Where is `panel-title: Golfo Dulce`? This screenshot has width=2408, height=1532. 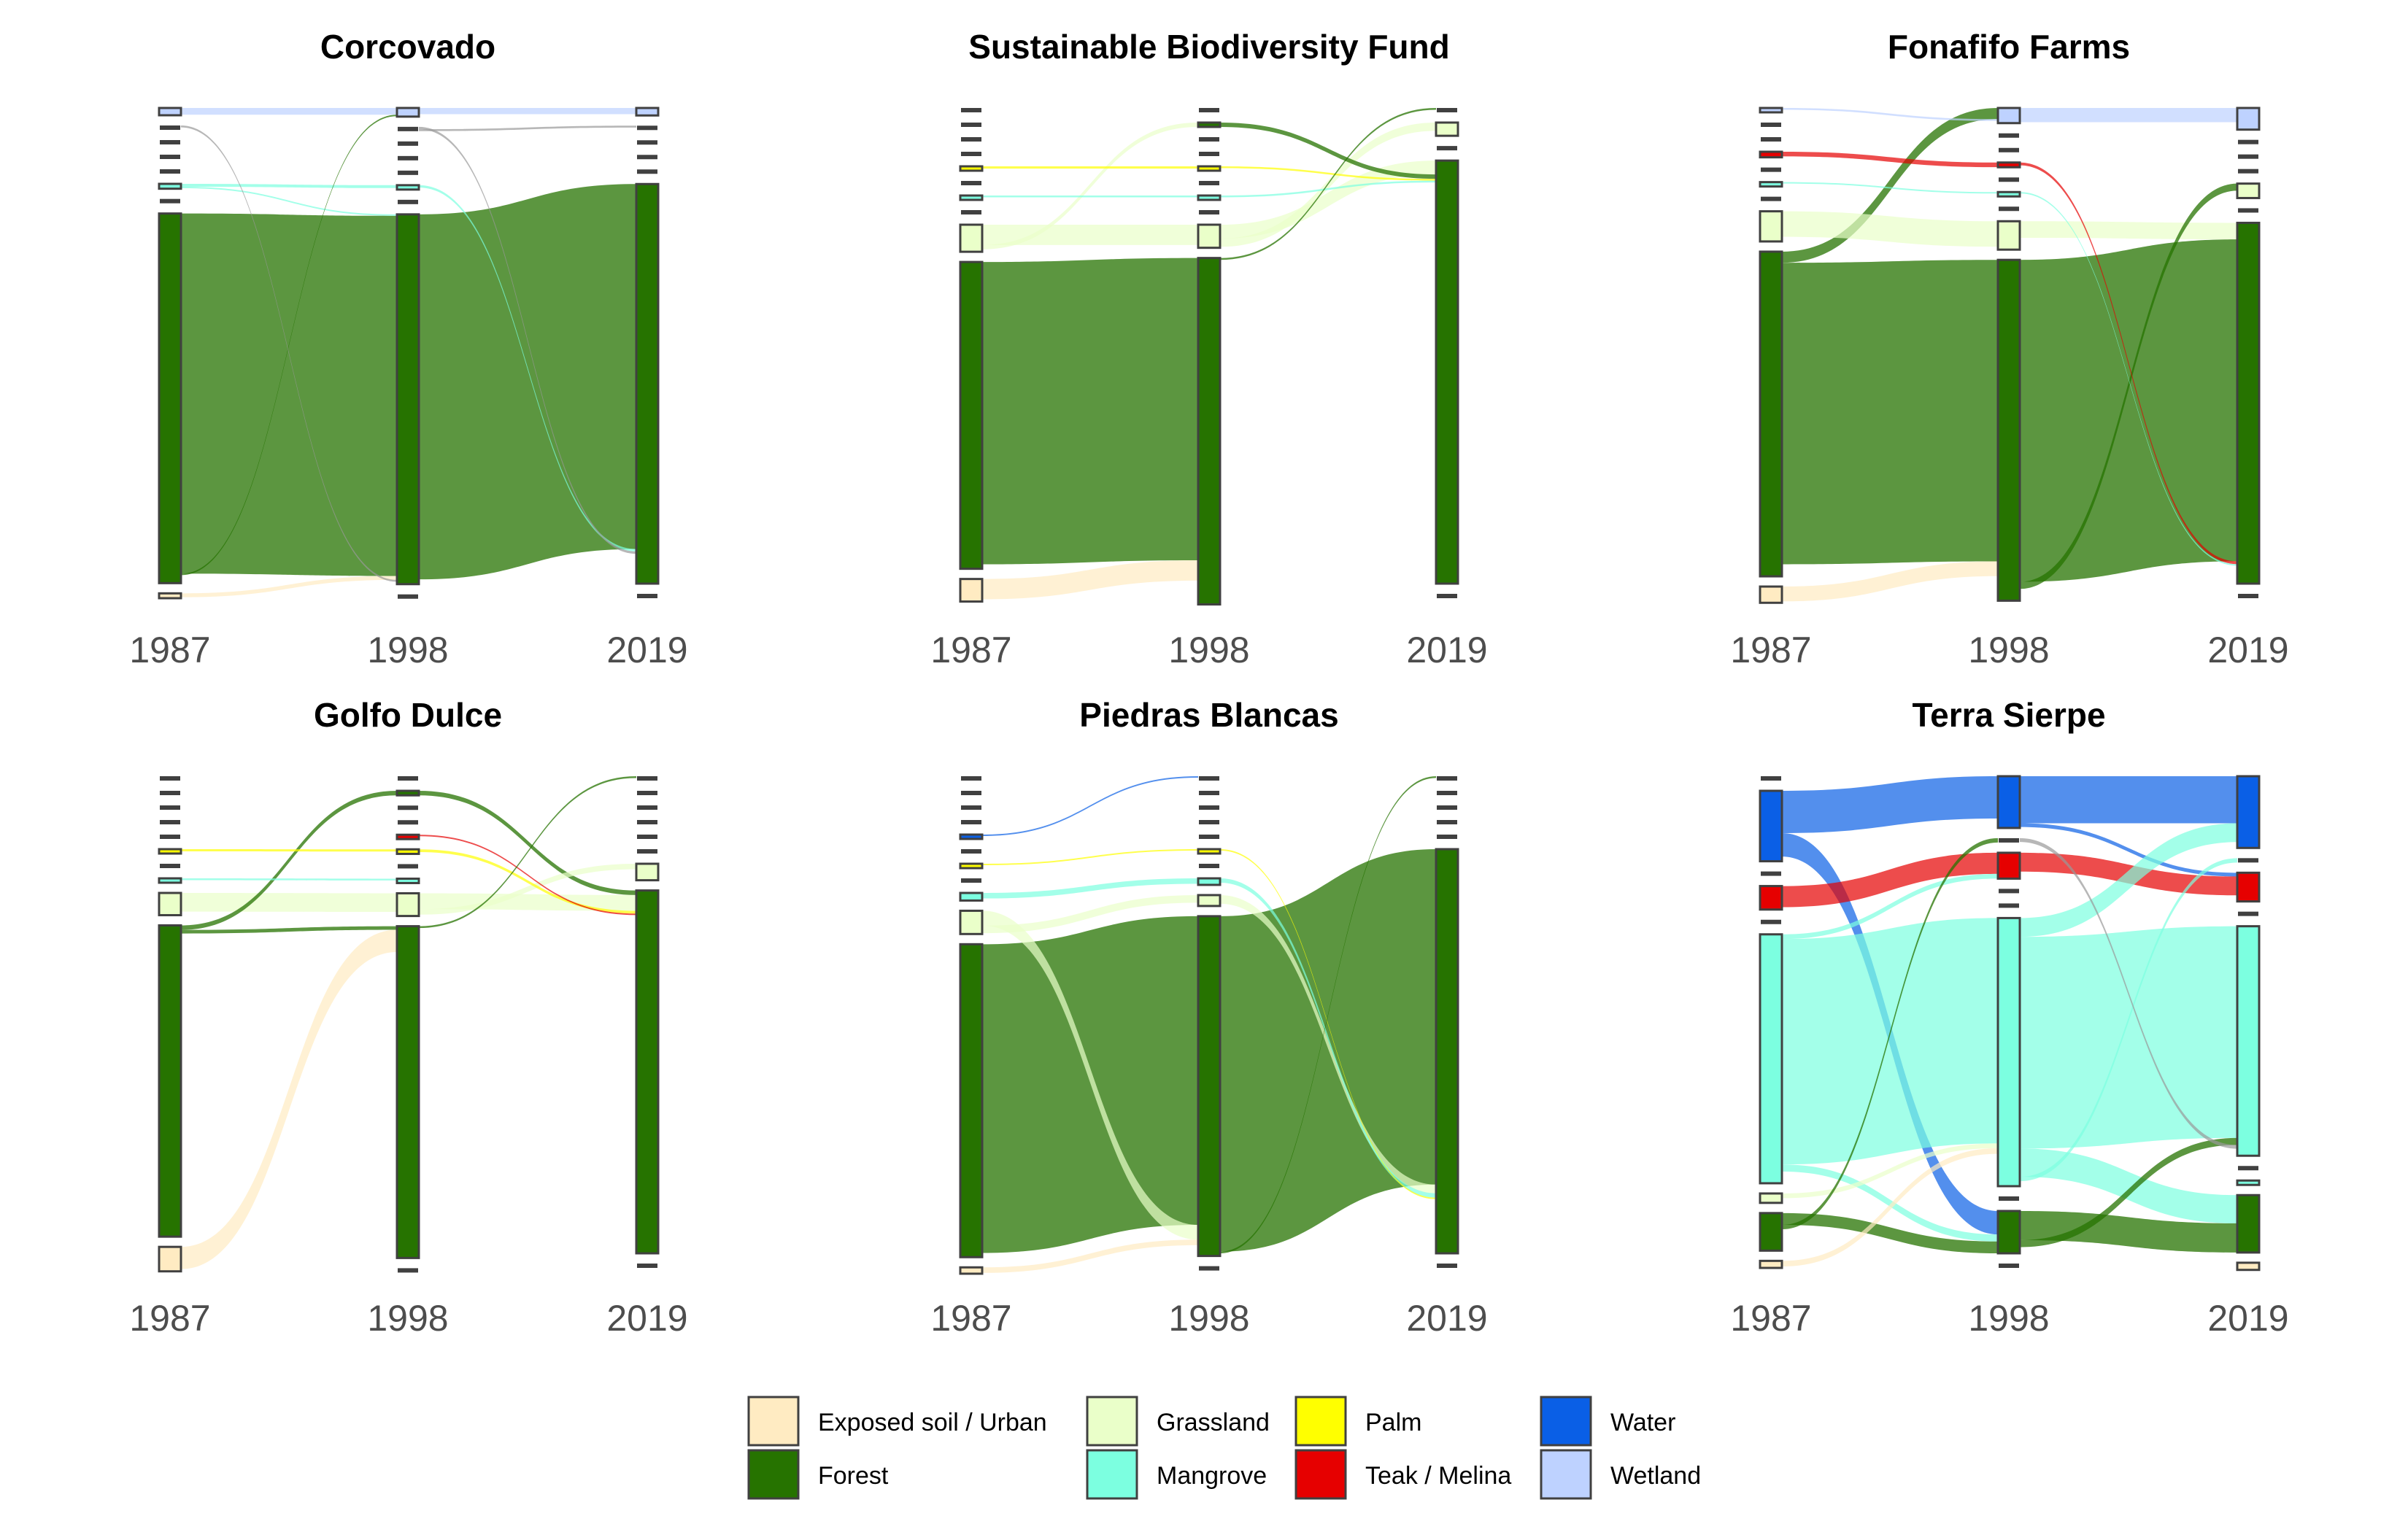 panel-title: Golfo Dulce is located at coordinates (408, 715).